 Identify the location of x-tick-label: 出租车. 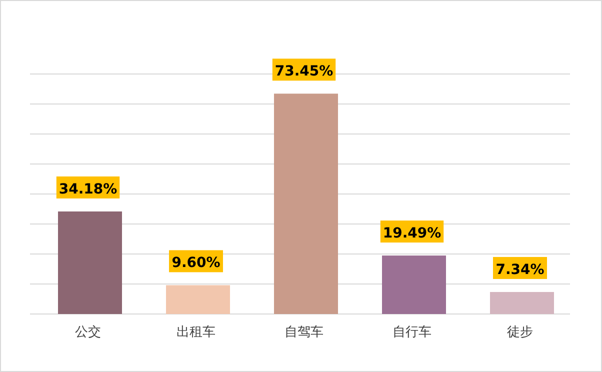
(196, 332).